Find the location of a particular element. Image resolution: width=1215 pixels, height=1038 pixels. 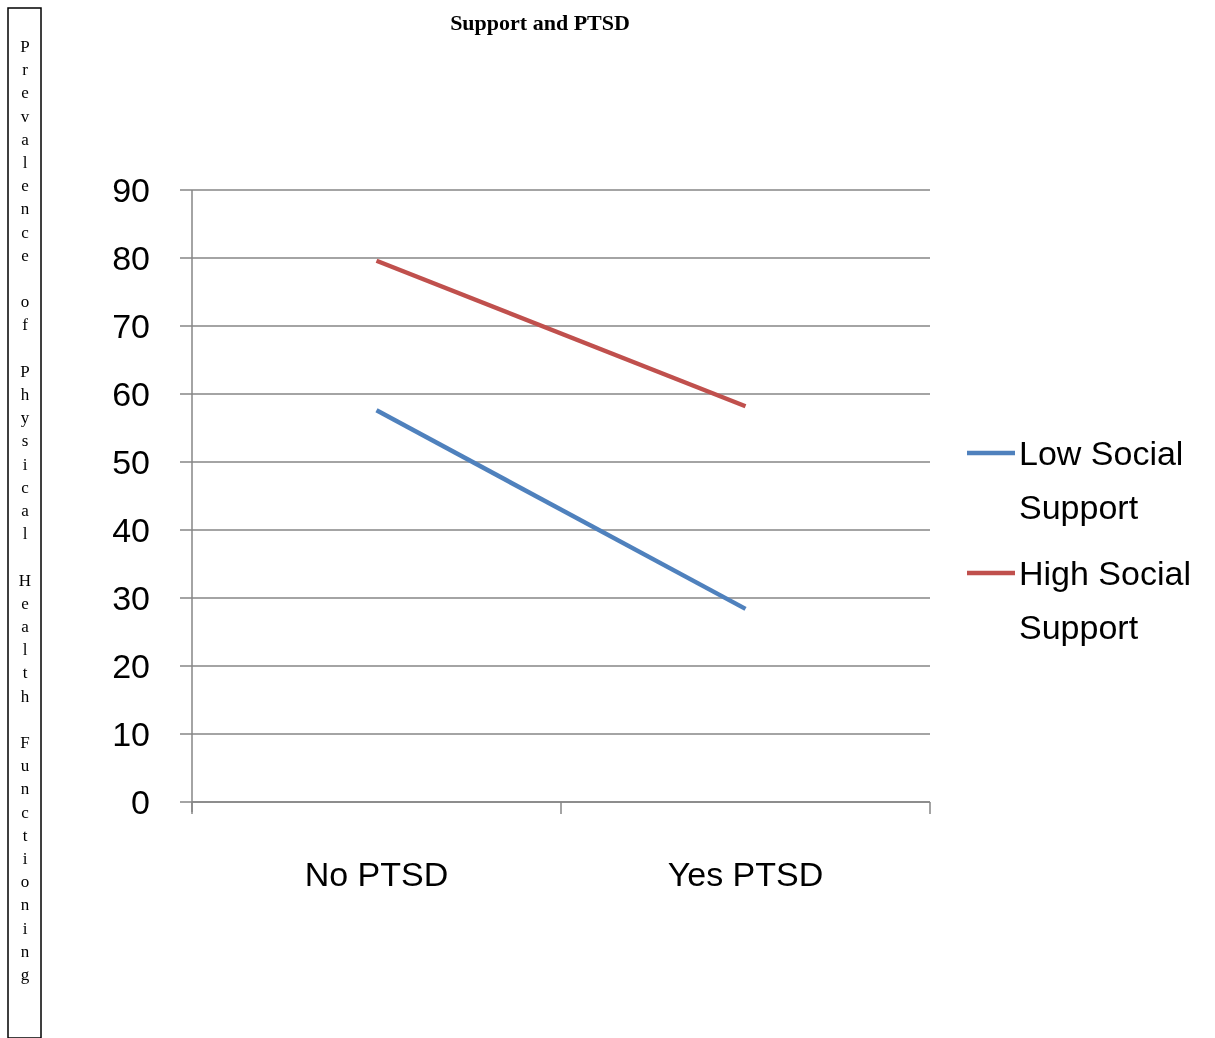

y-tick-label: 0 is located at coordinates (140, 801).